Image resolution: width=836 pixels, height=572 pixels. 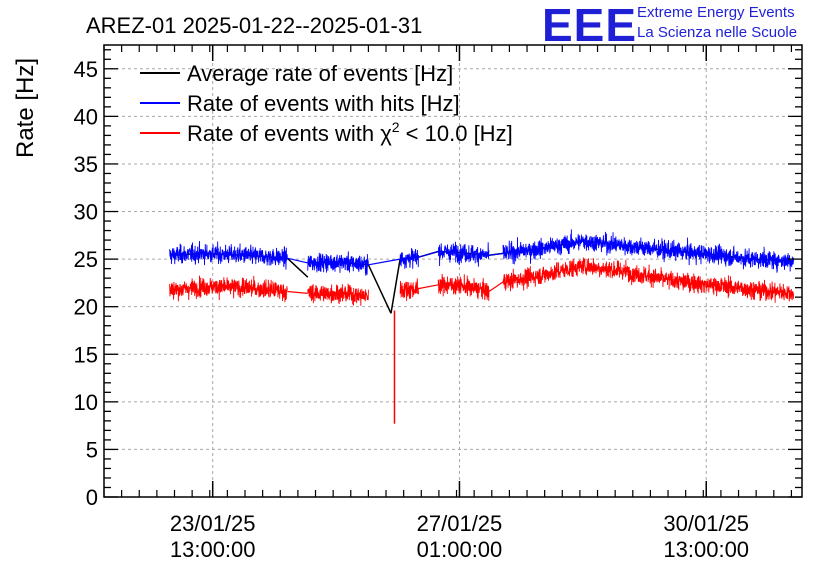 I want to click on x-tick-label-time: 01:00:00, so click(x=460, y=549).